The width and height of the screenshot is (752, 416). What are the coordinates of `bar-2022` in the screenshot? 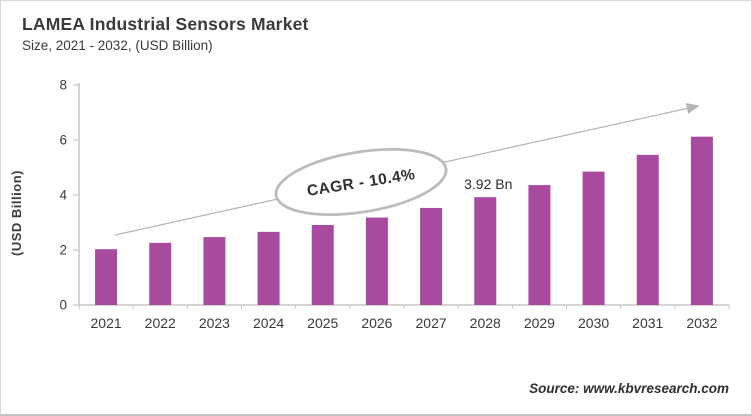 It's located at (160, 273).